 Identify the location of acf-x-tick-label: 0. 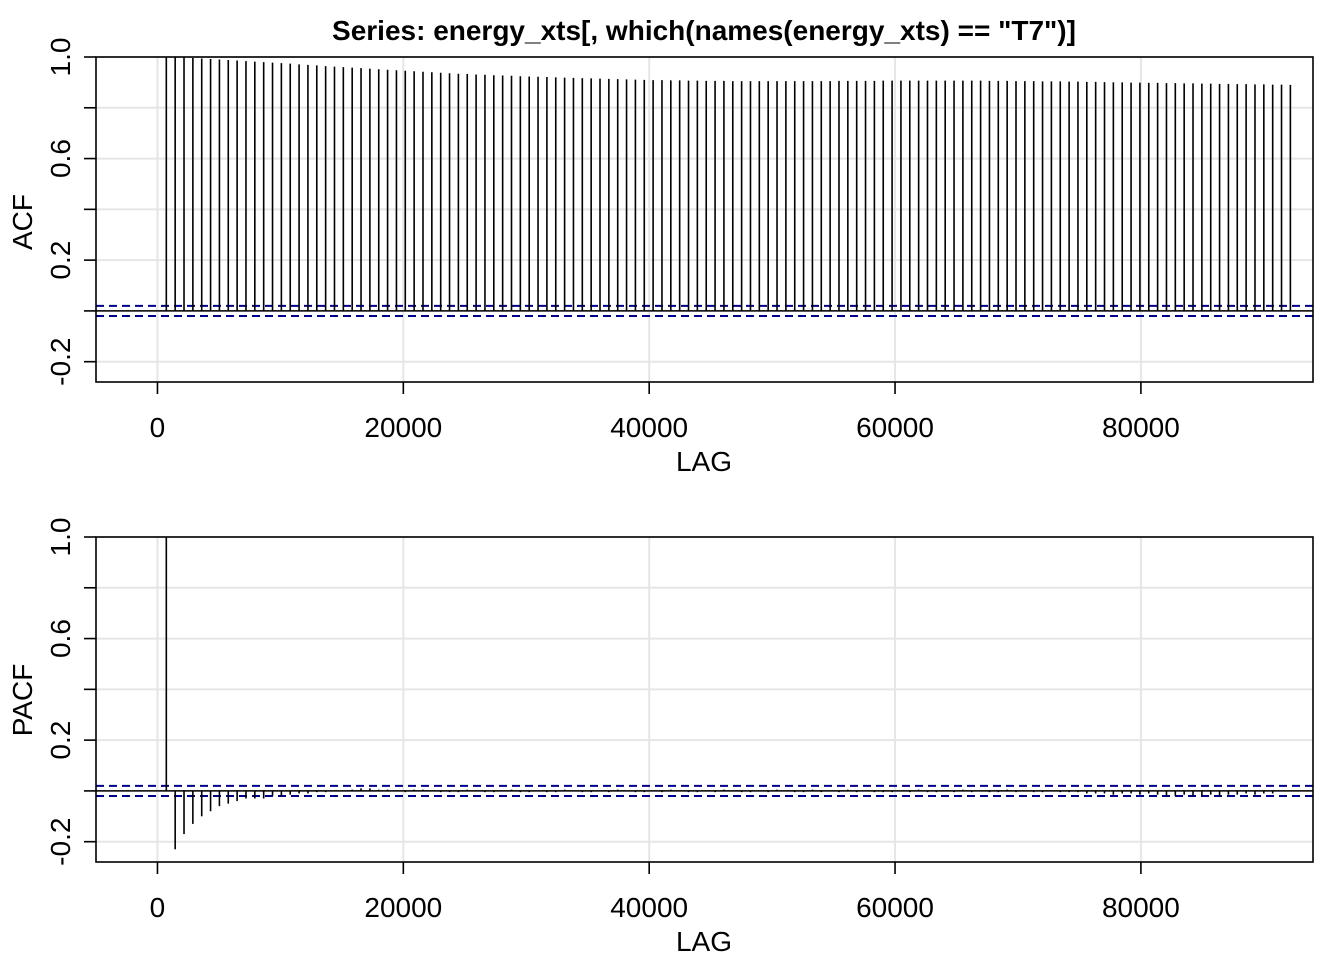
(158, 427).